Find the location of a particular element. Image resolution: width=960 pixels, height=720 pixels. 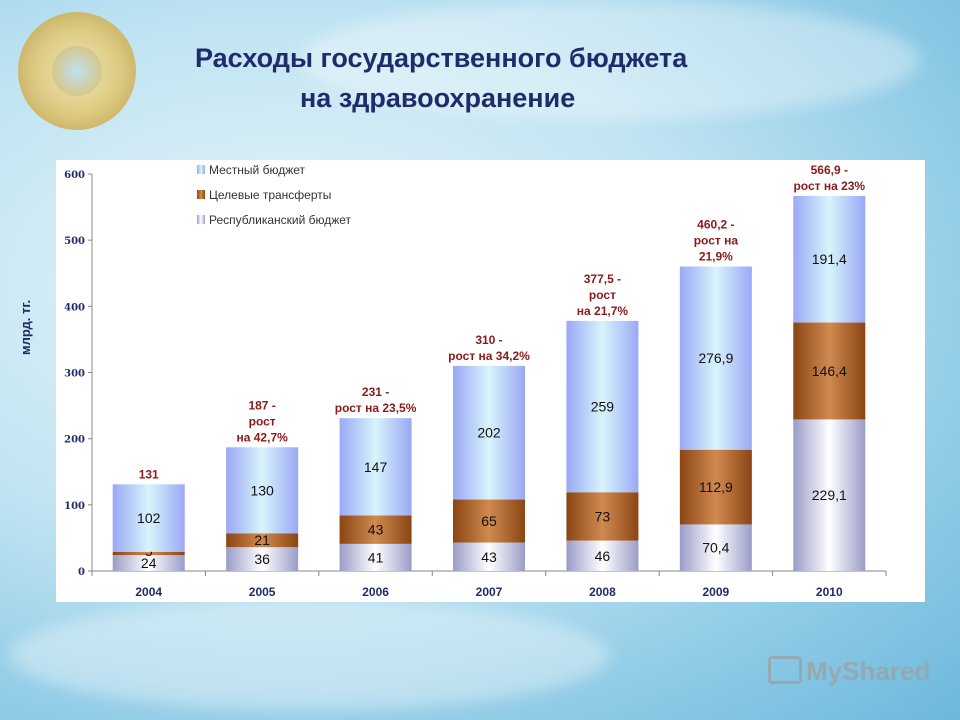

total-annotation: 377,5 - is located at coordinates (602, 279).